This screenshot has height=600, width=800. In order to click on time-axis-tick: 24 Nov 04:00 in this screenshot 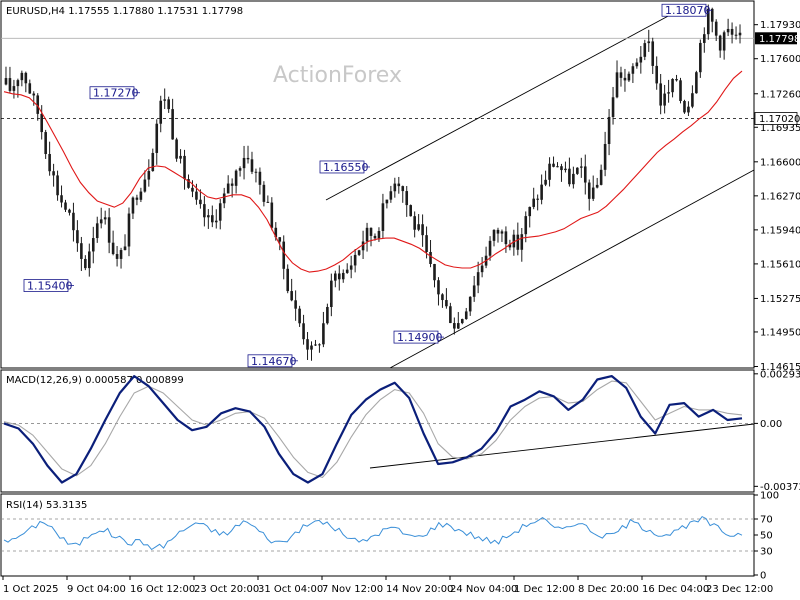, I will do `click(483, 589)`.